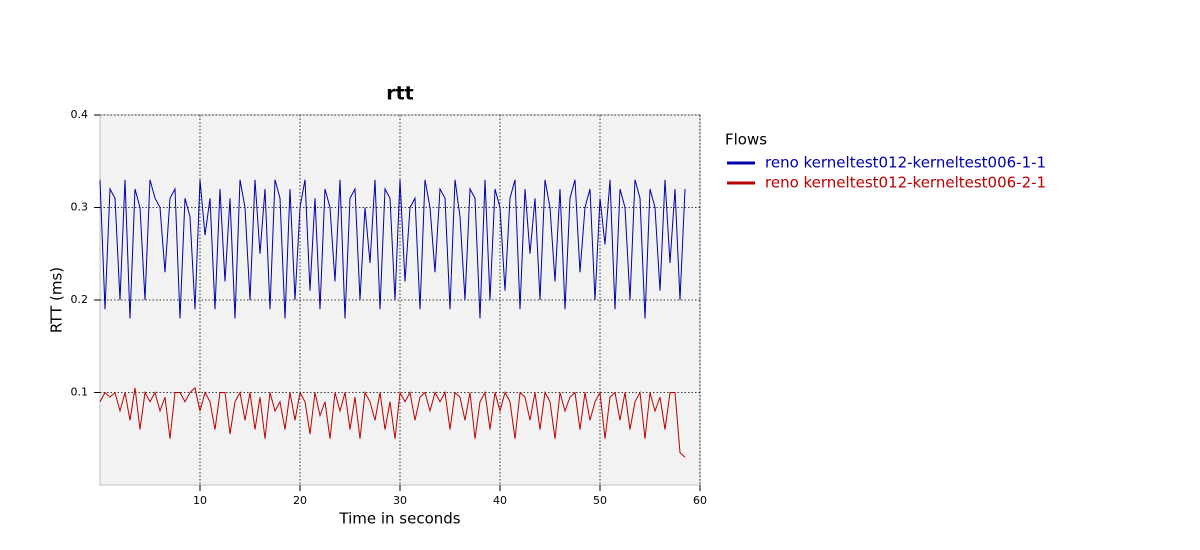 The image size is (1200, 550). Describe the element at coordinates (746, 140) in the screenshot. I see `legend-title: Flows` at that location.